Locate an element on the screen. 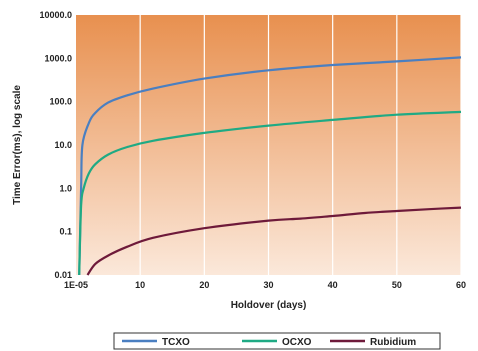 This screenshot has height=351, width=478. y-tick-label: 100.0 is located at coordinates (60, 102).